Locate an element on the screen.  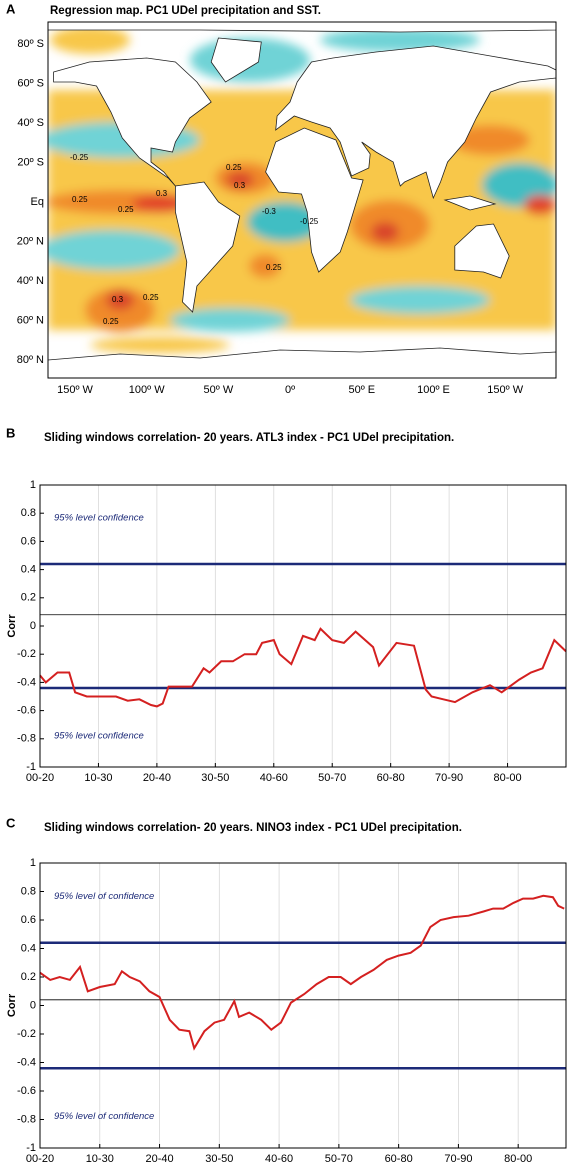
lon-label: 100º W is located at coordinates (147, 390).